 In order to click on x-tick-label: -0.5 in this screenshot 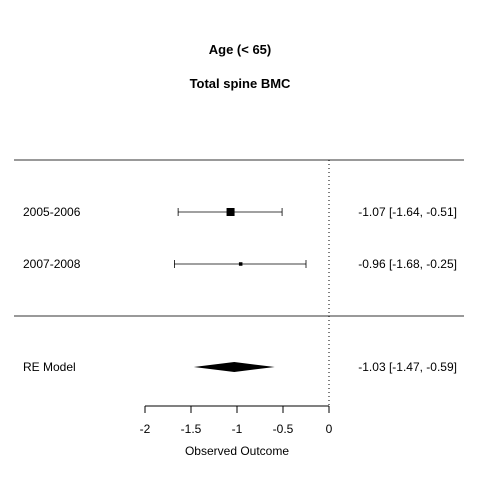, I will do `click(283, 429)`.